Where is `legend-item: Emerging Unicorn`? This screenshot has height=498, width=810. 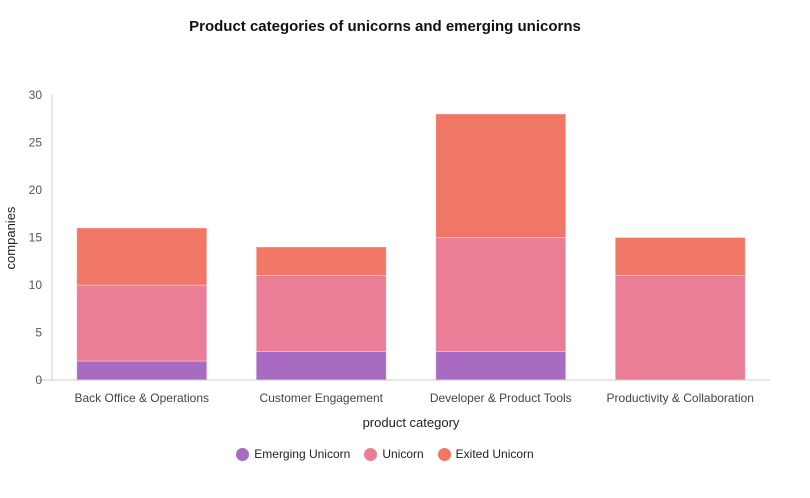
legend-item: Emerging Unicorn is located at coordinates (293, 454).